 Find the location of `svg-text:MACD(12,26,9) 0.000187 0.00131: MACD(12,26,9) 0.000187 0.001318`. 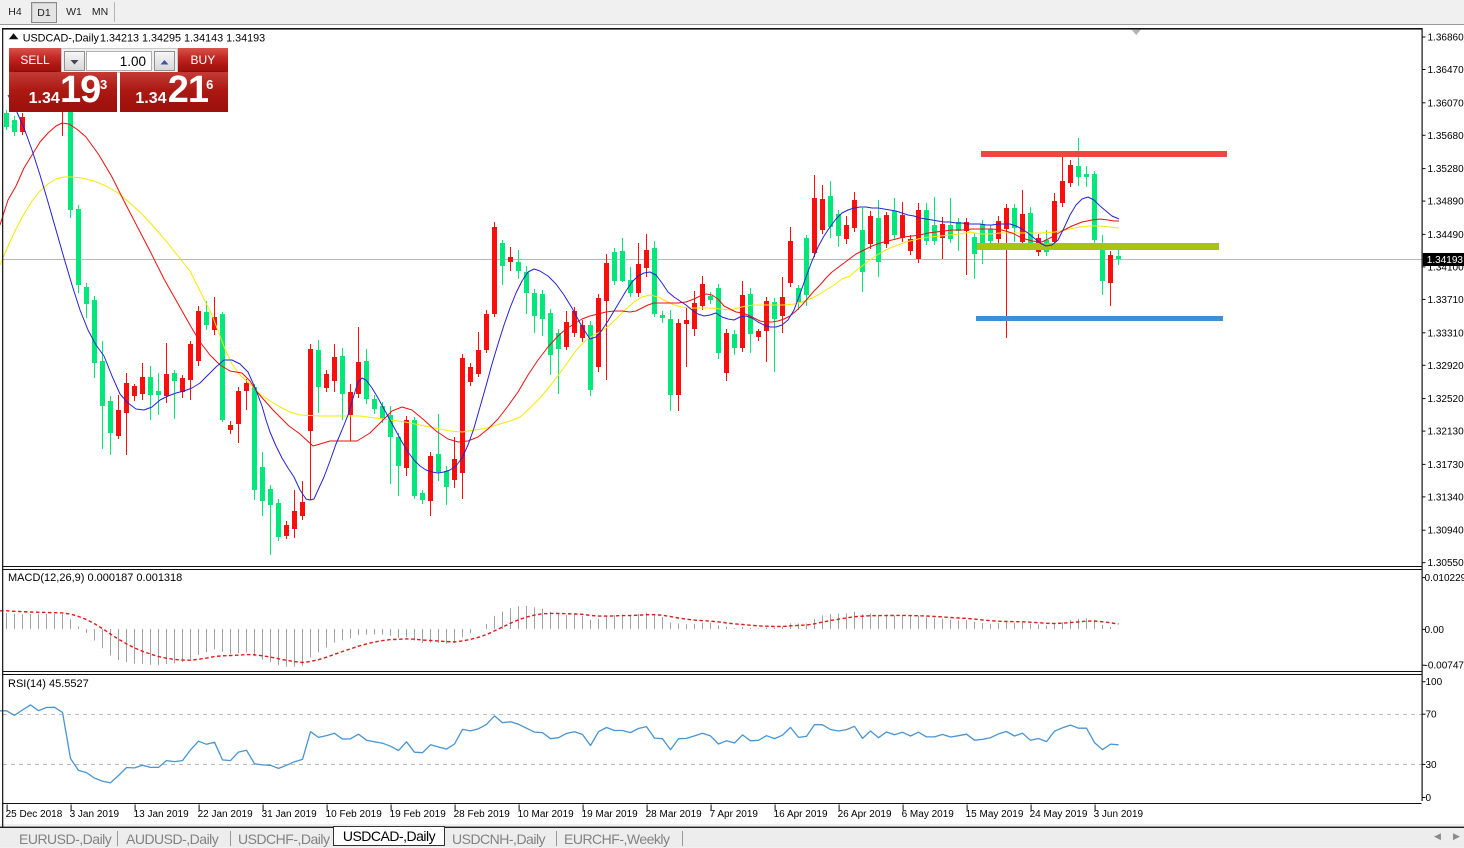

svg-text:MACD(12,26,9) 0.000187 0.00131: MACD(12,26,9) 0.000187 0.001318 is located at coordinates (95, 578).